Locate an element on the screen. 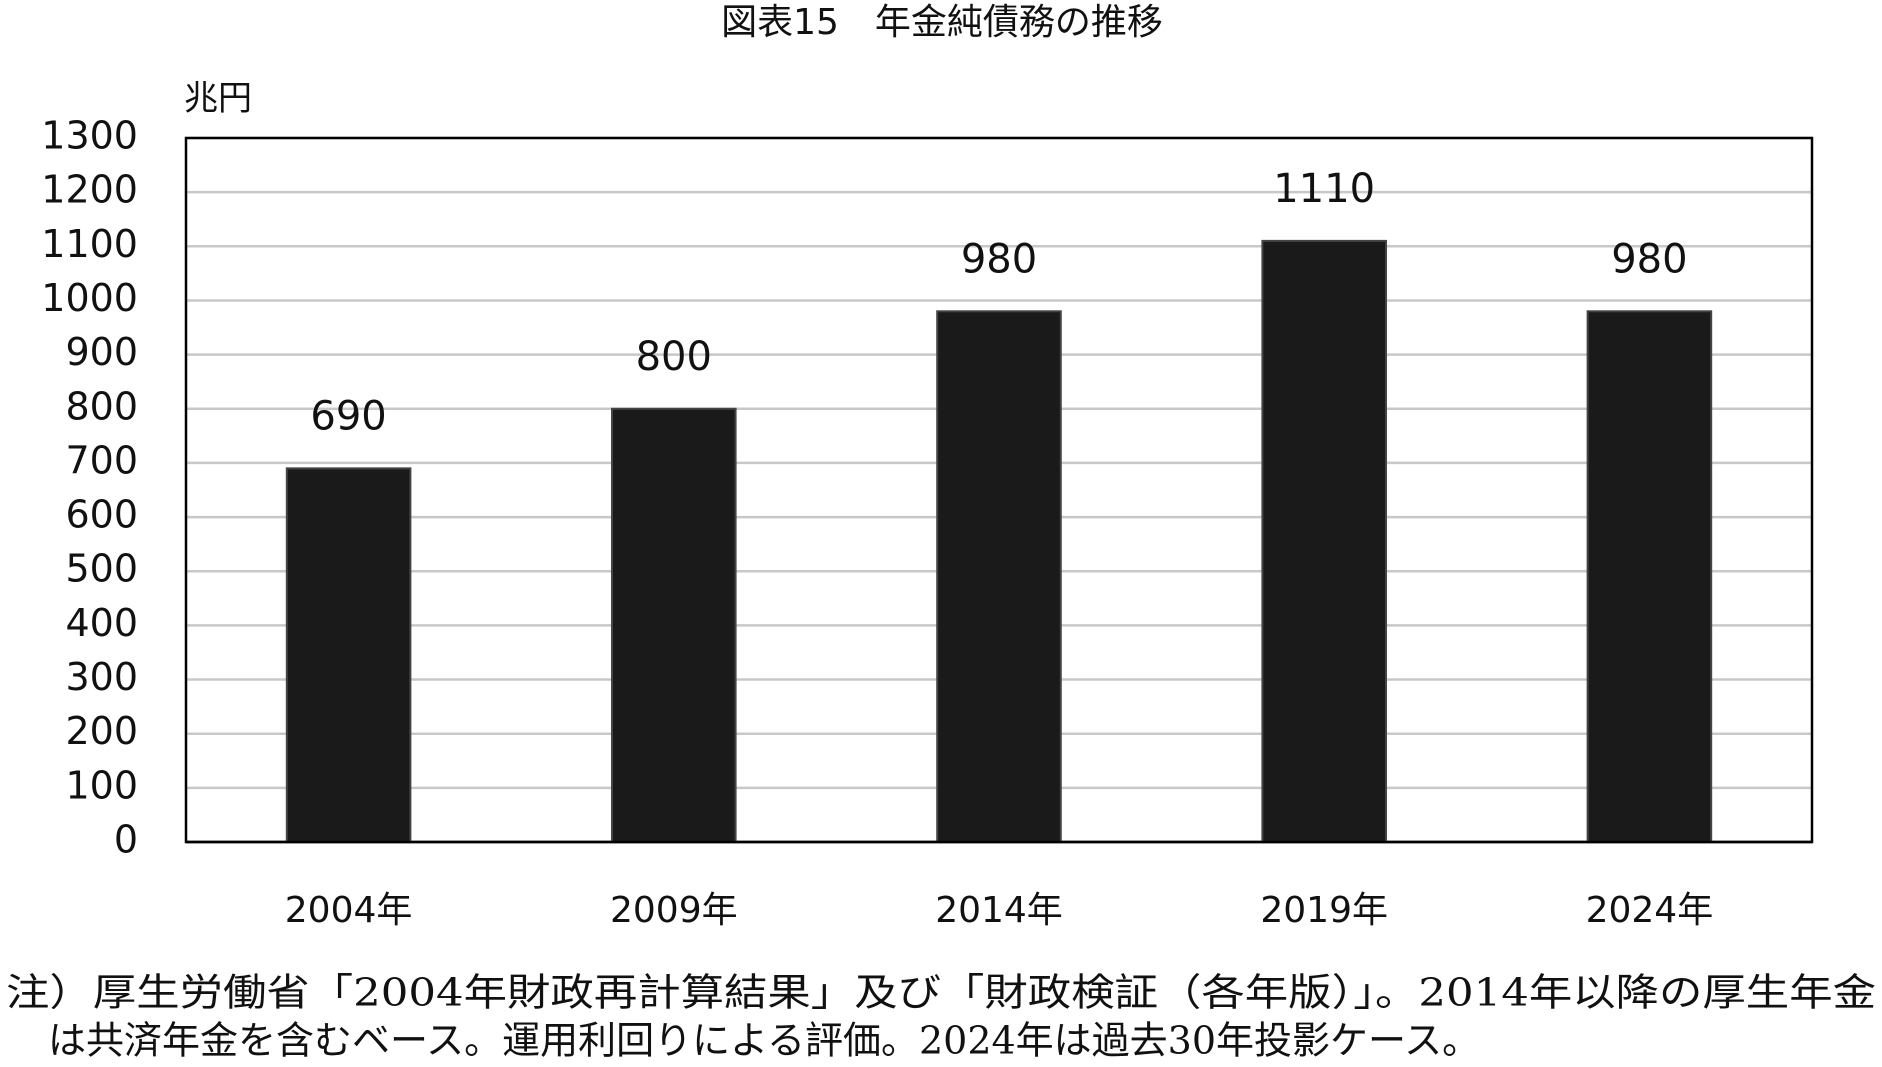  x-tick-label: 2004年 is located at coordinates (349, 910).